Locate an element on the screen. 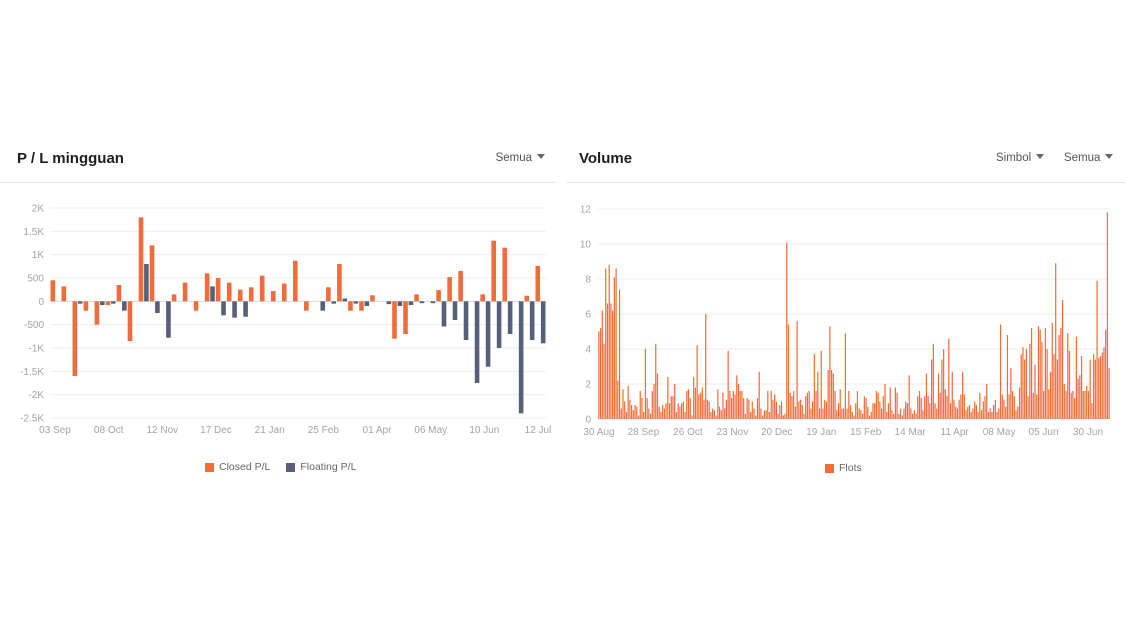  legend-item-lots: Flots is located at coordinates (843, 468).